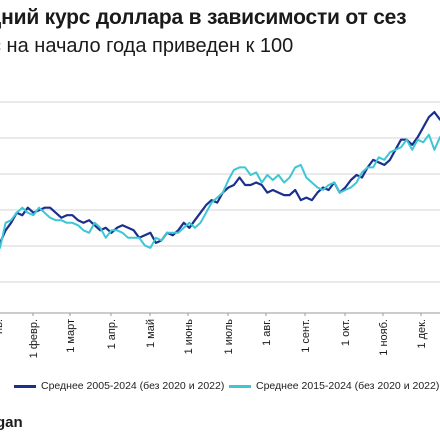  What do you see at coordinates (71, 336) in the screenshot?
I see `x-tick-label-2: 1 март` at bounding box center [71, 336].